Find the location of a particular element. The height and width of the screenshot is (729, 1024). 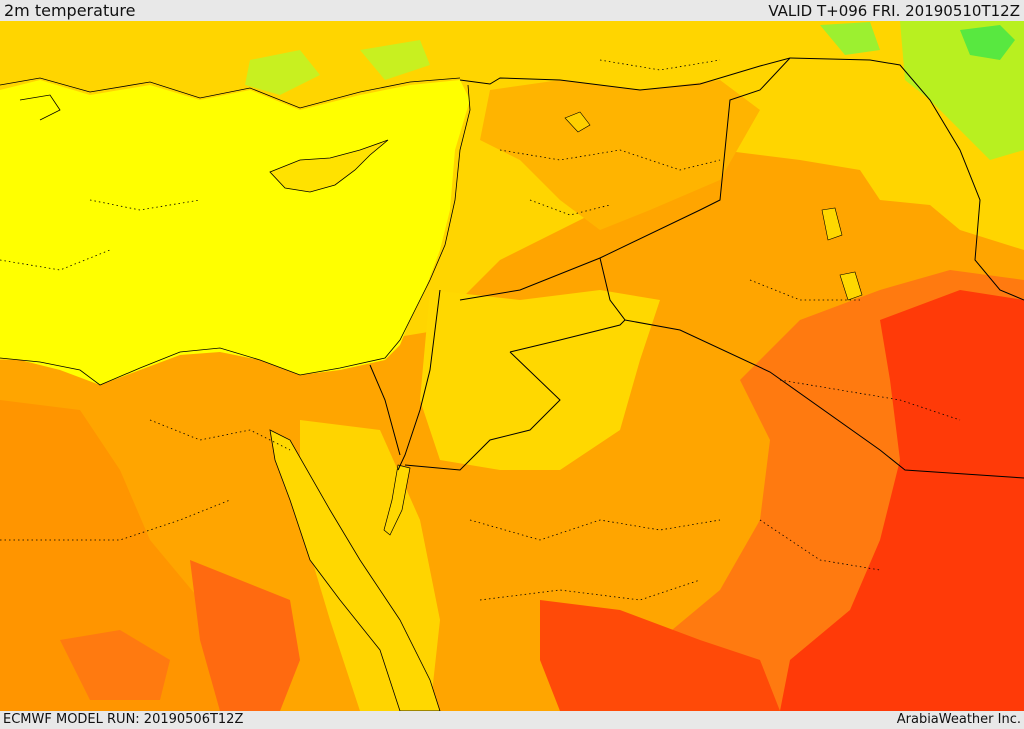

map-title: 2m temperature is located at coordinates (70, 10).